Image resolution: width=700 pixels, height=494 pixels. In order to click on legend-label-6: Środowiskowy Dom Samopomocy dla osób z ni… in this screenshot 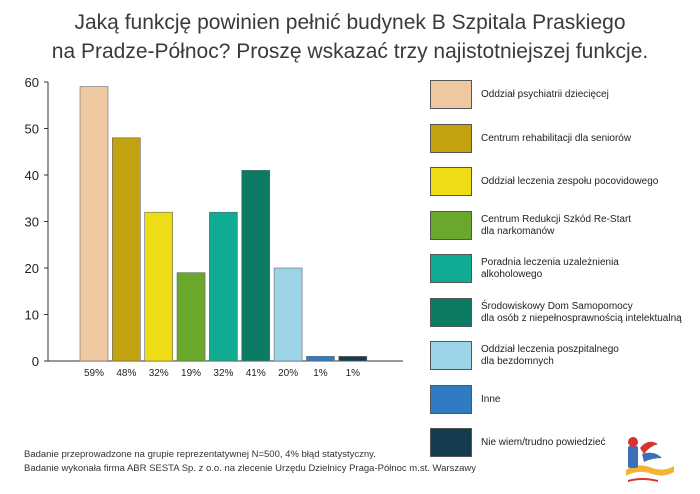, I will do `click(581, 312)`.